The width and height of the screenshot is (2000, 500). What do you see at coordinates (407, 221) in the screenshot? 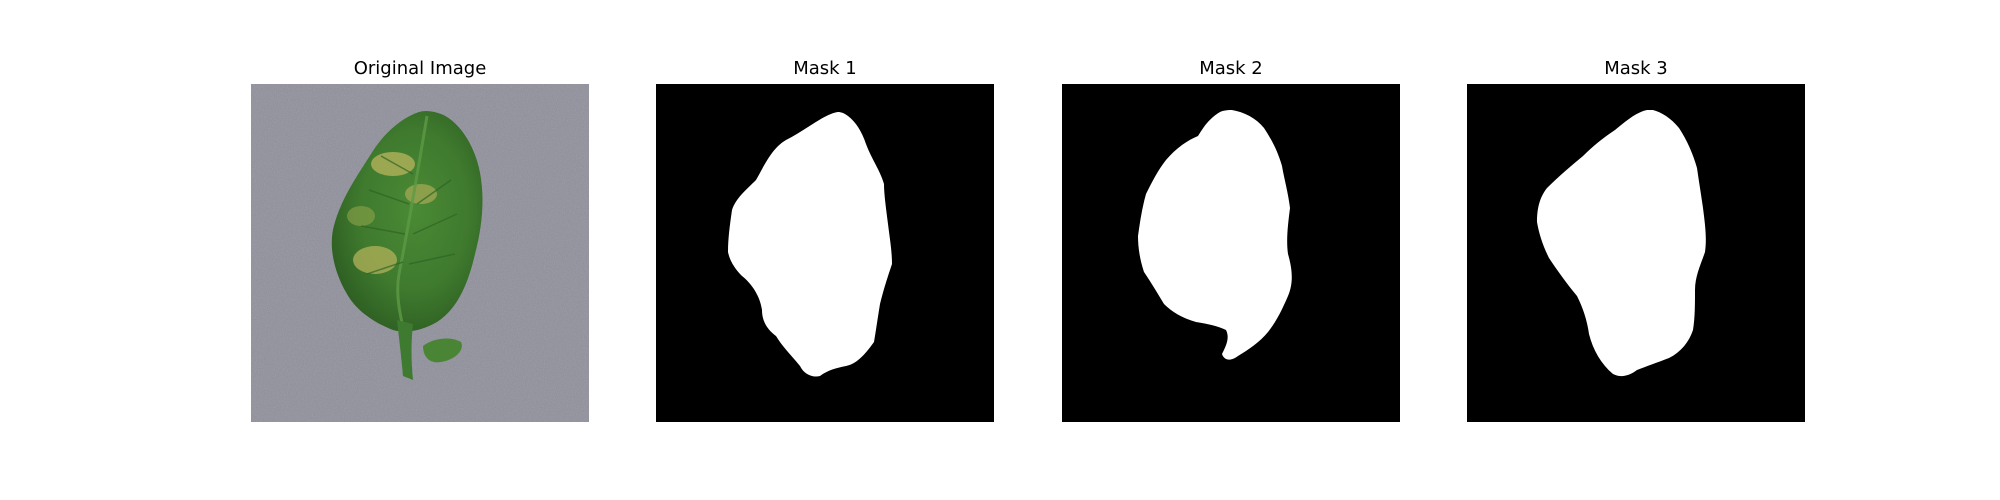
I see `leaf-blade` at bounding box center [407, 221].